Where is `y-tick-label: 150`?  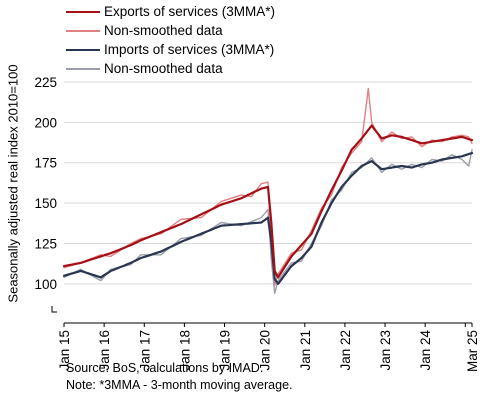 y-tick-label: 150 is located at coordinates (45, 203).